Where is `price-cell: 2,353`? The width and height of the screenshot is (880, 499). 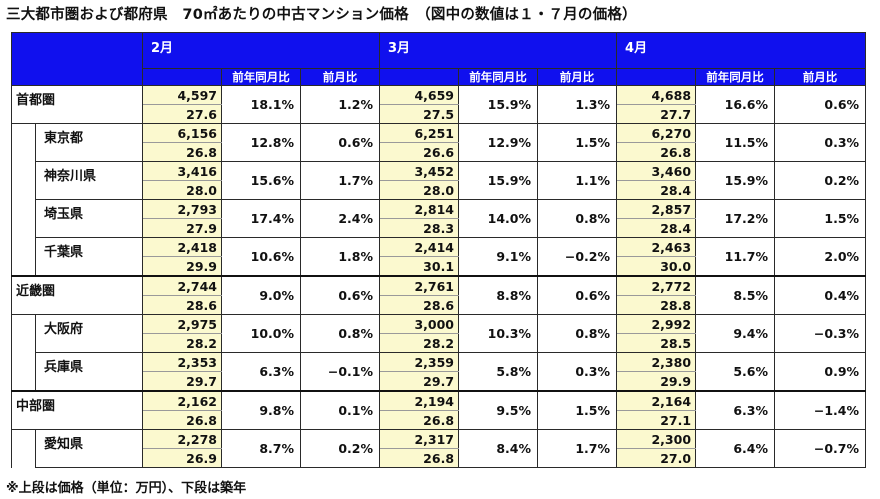
price-cell: 2,353 is located at coordinates (182, 362).